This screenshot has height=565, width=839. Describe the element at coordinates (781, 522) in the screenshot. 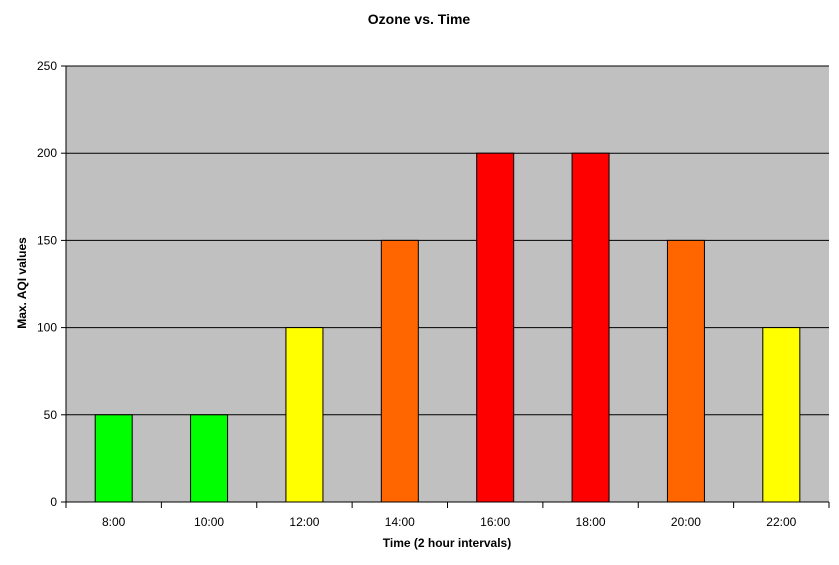

I see `x-tick-label: 22:00` at that location.